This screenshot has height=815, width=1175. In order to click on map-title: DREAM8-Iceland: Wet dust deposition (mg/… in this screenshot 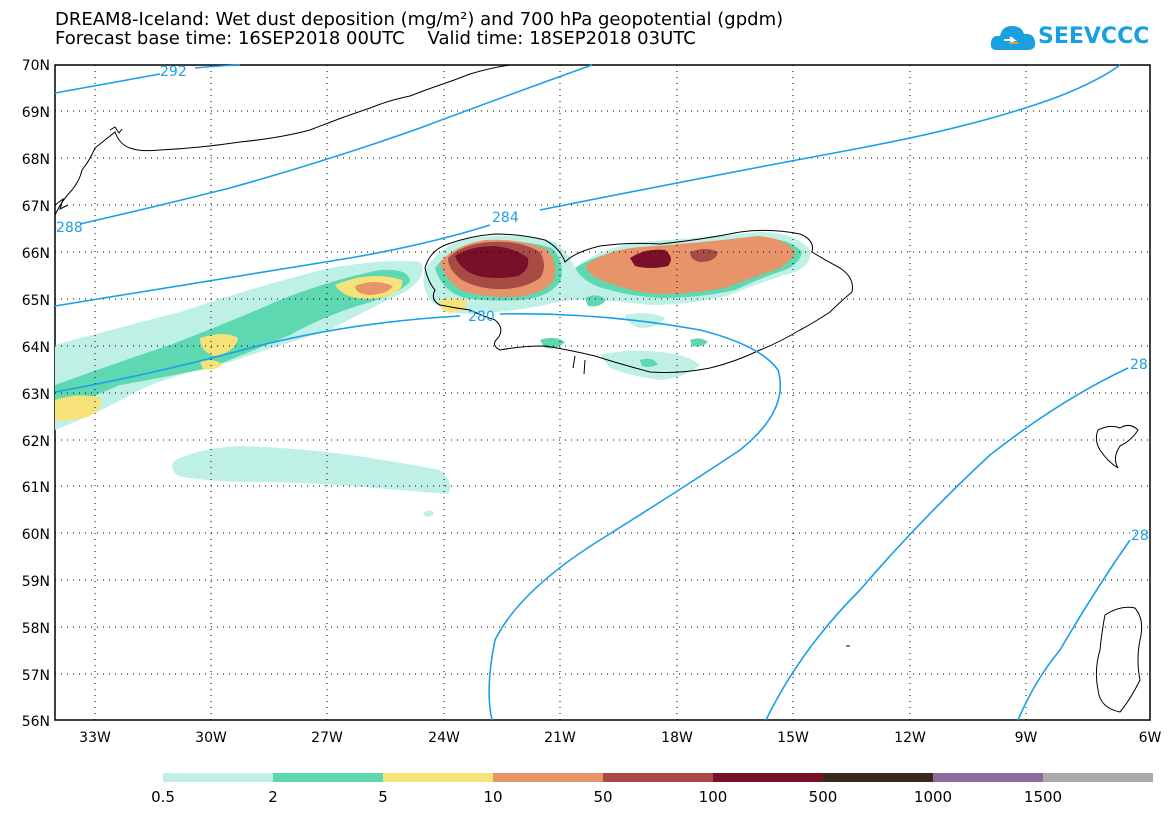, I will do `click(419, 19)`.